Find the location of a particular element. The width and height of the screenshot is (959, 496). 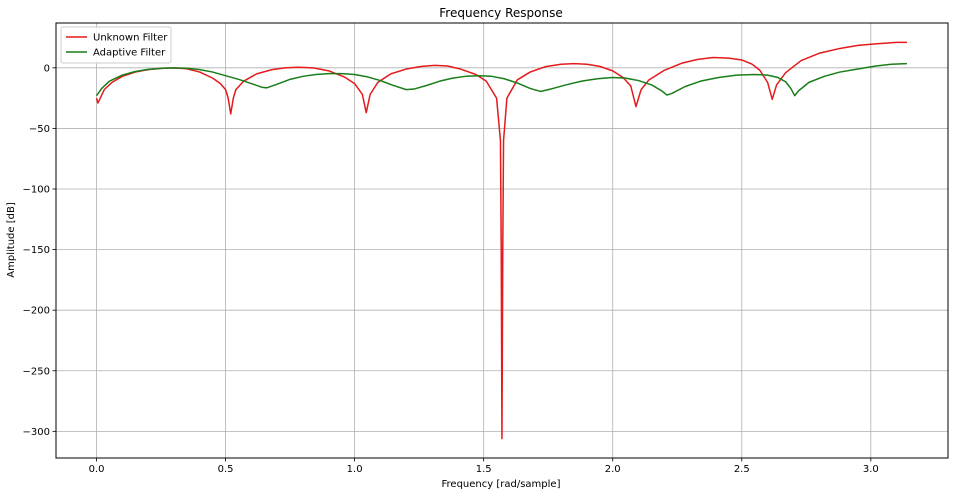

y-tick-label: −150 is located at coordinates (36, 250).